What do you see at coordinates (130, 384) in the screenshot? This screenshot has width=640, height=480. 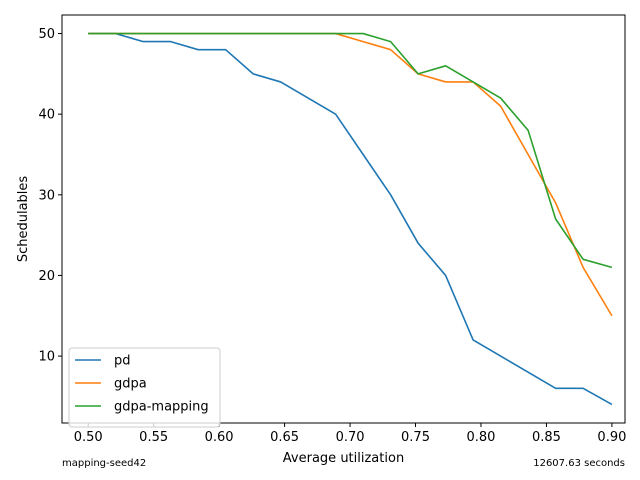 I see `legend-label-gdpa: gdpa` at bounding box center [130, 384].